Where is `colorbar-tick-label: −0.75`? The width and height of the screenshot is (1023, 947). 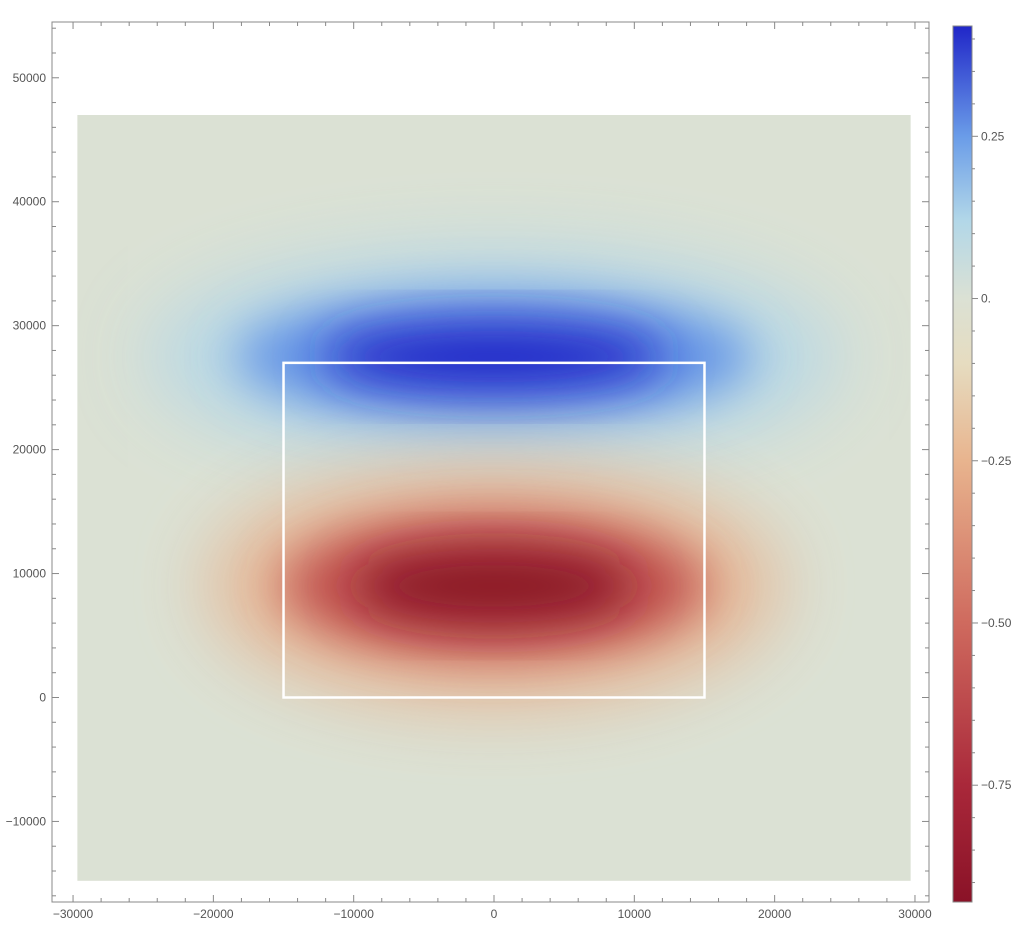
colorbar-tick-label: −0.75 is located at coordinates (996, 785).